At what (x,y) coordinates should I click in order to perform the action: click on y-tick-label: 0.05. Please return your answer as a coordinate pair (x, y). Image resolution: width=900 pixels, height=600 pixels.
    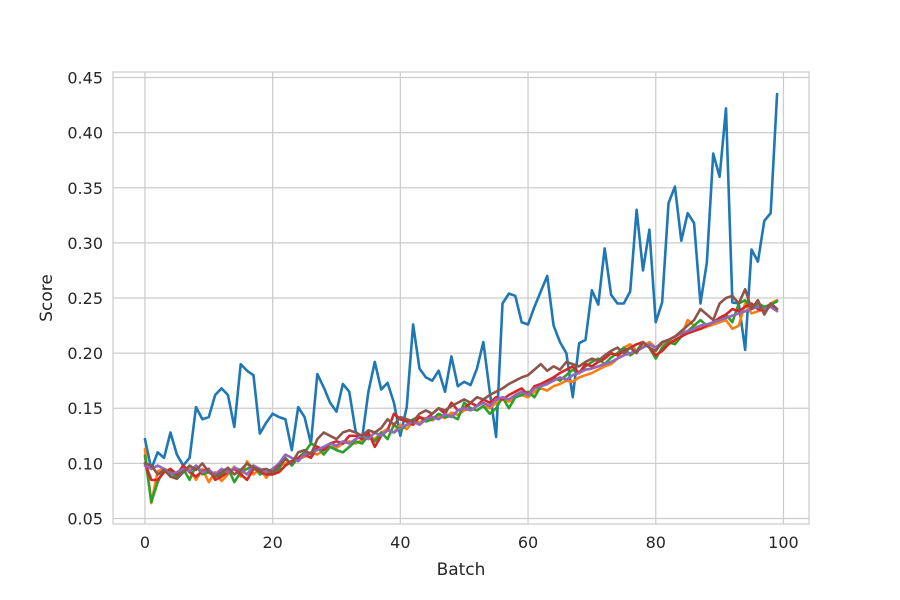
    Looking at the image, I should click on (85, 518).